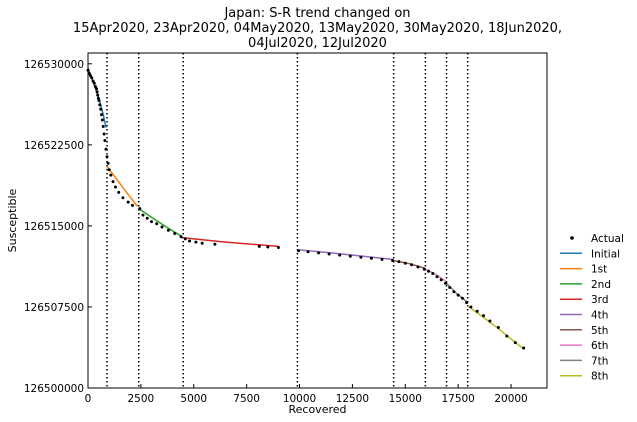 The width and height of the screenshot is (637, 422). Describe the element at coordinates (160, 222) in the screenshot. I see `trend-line-2nd` at that location.